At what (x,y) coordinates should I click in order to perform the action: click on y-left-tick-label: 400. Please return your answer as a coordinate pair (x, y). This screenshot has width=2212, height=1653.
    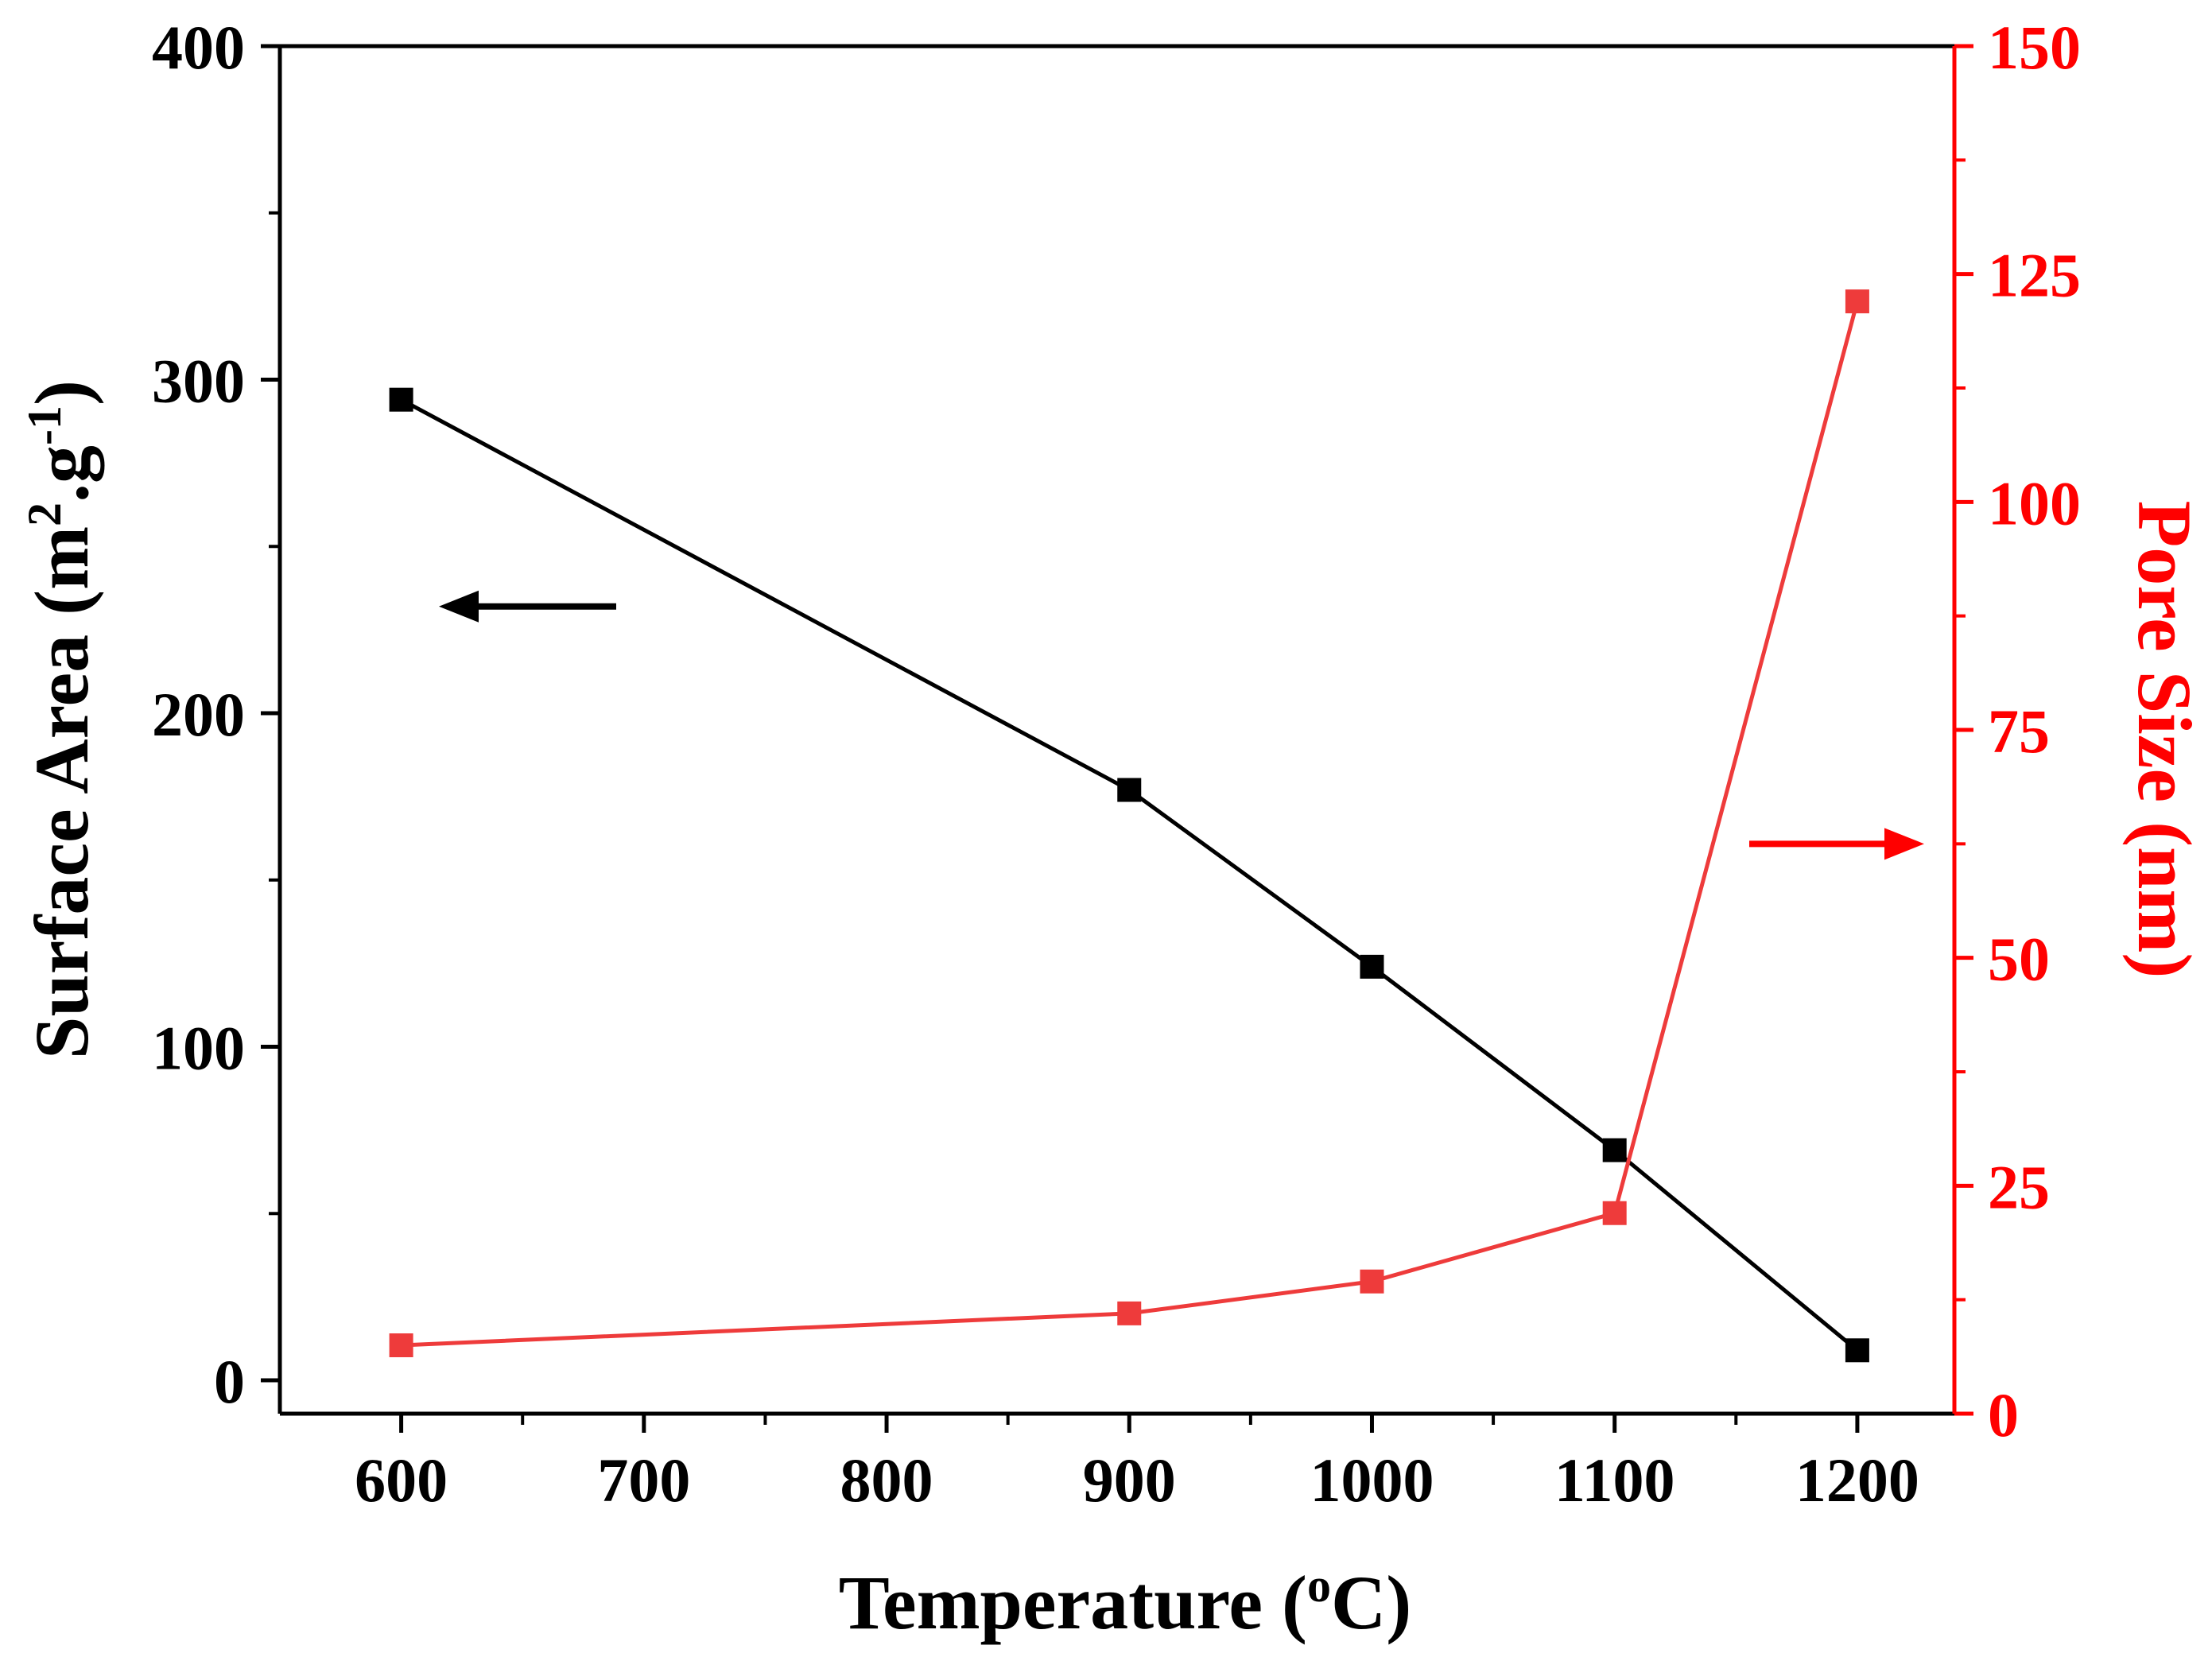
    Looking at the image, I should click on (198, 47).